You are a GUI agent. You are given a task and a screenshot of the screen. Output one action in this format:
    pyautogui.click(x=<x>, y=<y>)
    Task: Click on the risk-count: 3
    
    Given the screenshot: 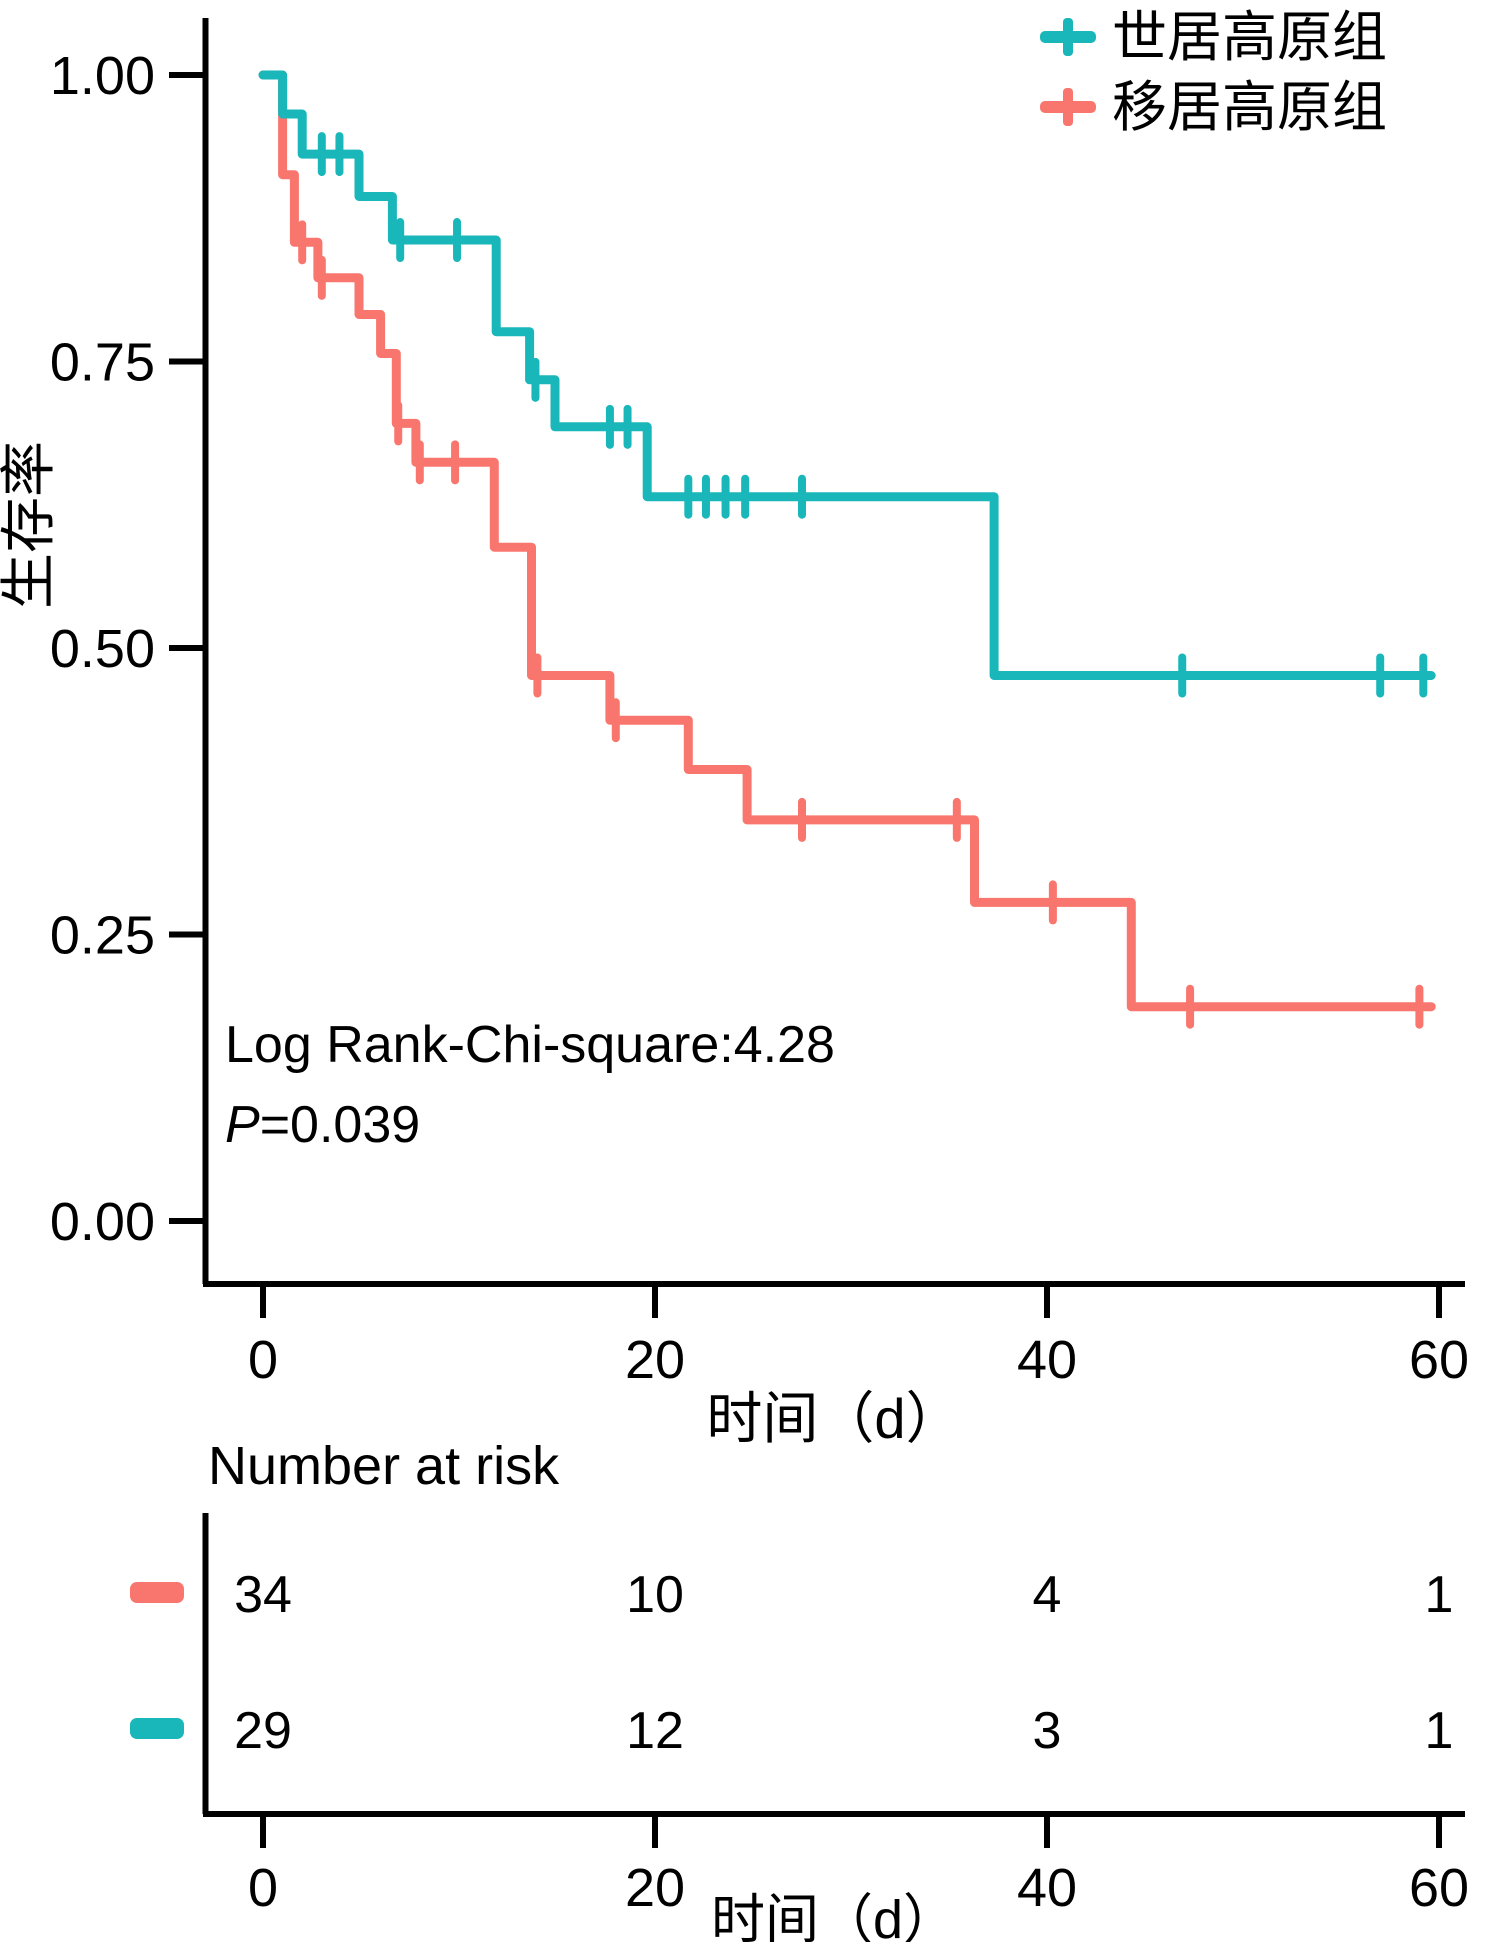 What is the action you would take?
    pyautogui.click(x=1047, y=1731)
    